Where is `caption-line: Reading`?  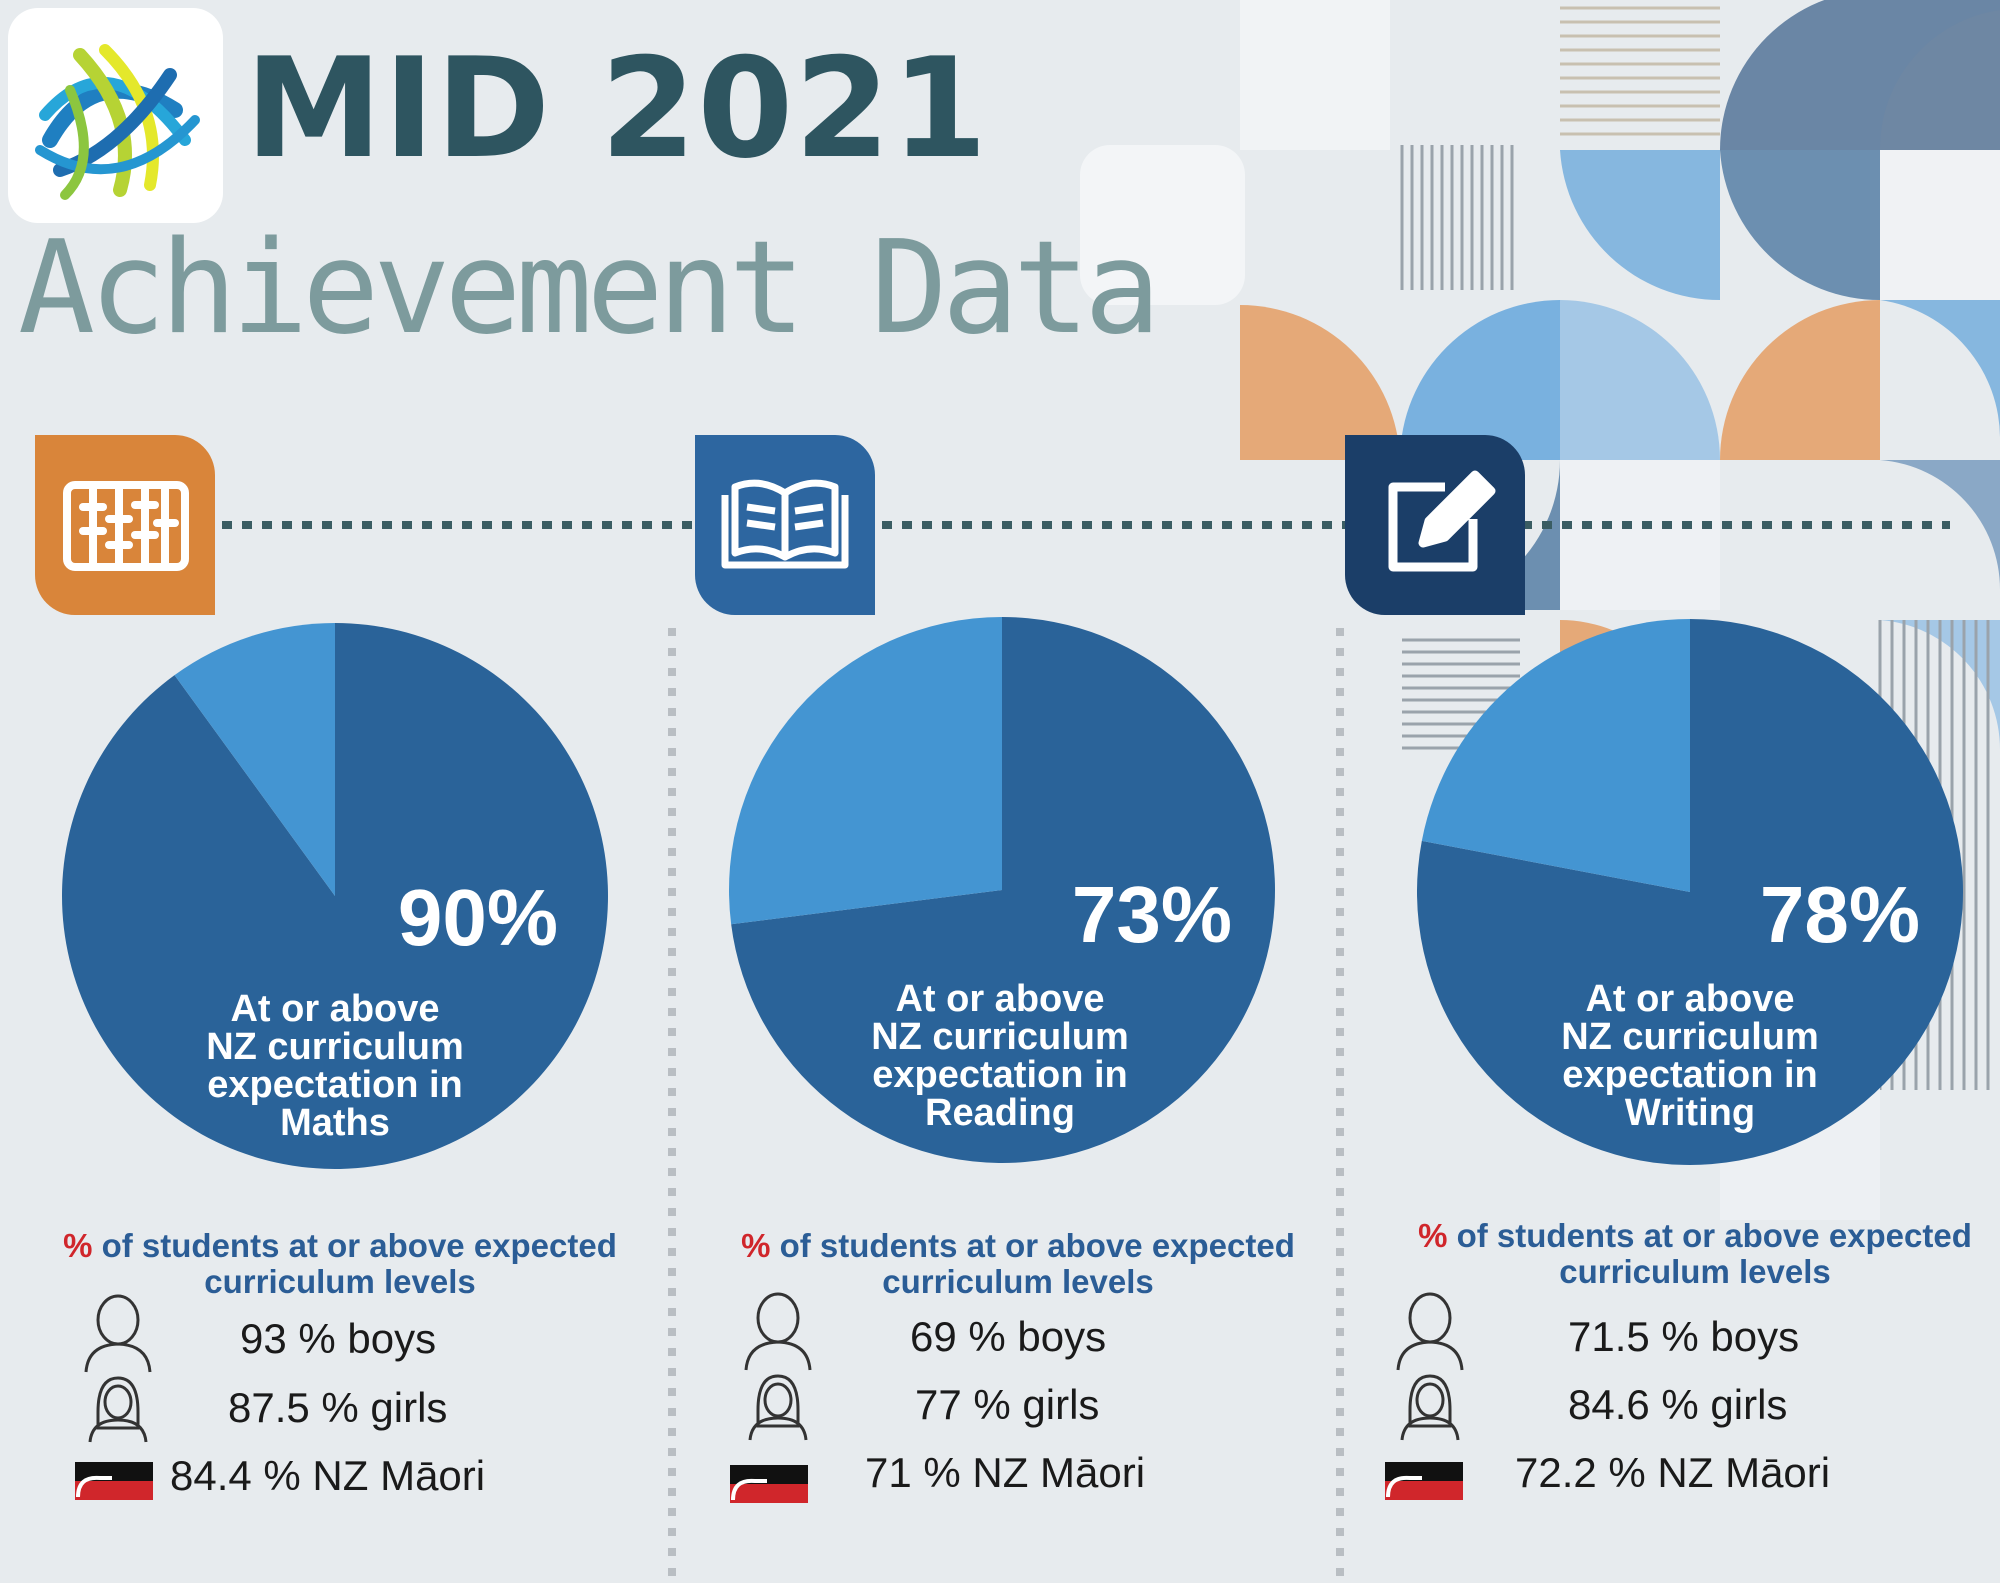
caption-line: Reading is located at coordinates (1000, 1113).